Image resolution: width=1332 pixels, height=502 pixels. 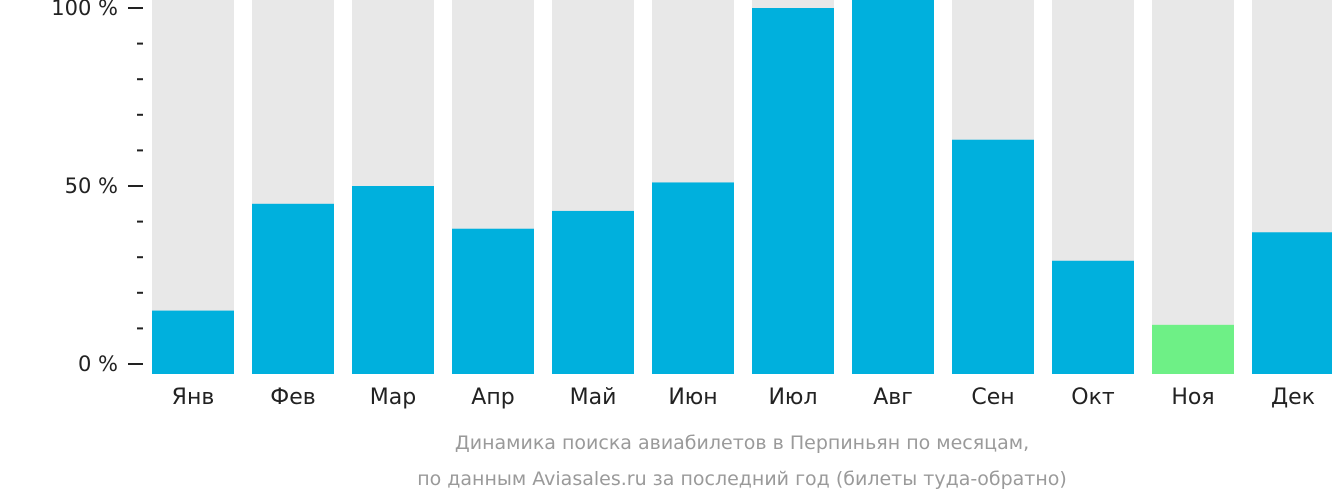 What do you see at coordinates (1192, 397) in the screenshot?
I see `x-tick-label: Ноя` at bounding box center [1192, 397].